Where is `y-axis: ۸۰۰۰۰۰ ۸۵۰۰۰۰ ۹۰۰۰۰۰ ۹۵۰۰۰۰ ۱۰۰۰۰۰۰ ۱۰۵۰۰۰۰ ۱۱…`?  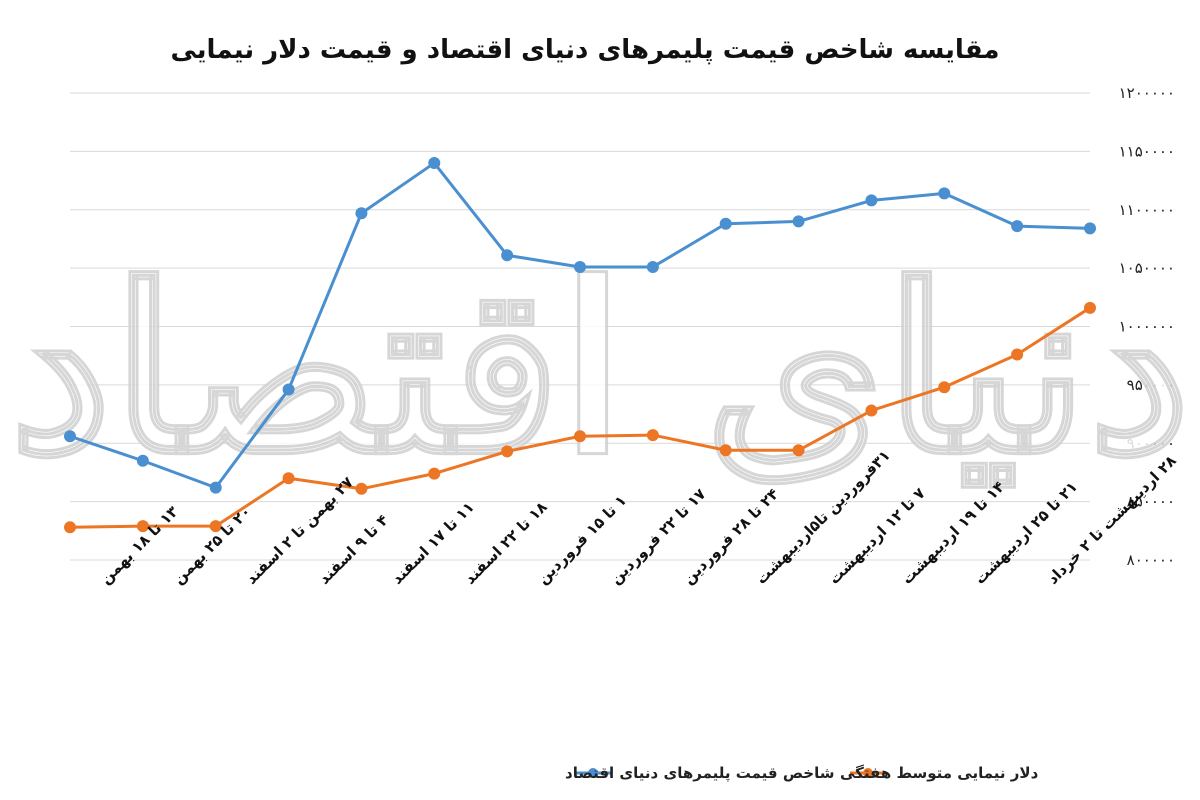 y-axis: ۸۰۰۰۰۰ ۸۵۰۰۰۰ ۹۰۰۰۰۰ ۹۵۰۰۰۰ ۱۰۰۰۰۰۰ ۱۰۵۰۰۰۰ ۱۱… is located at coordinates (1147, 326).